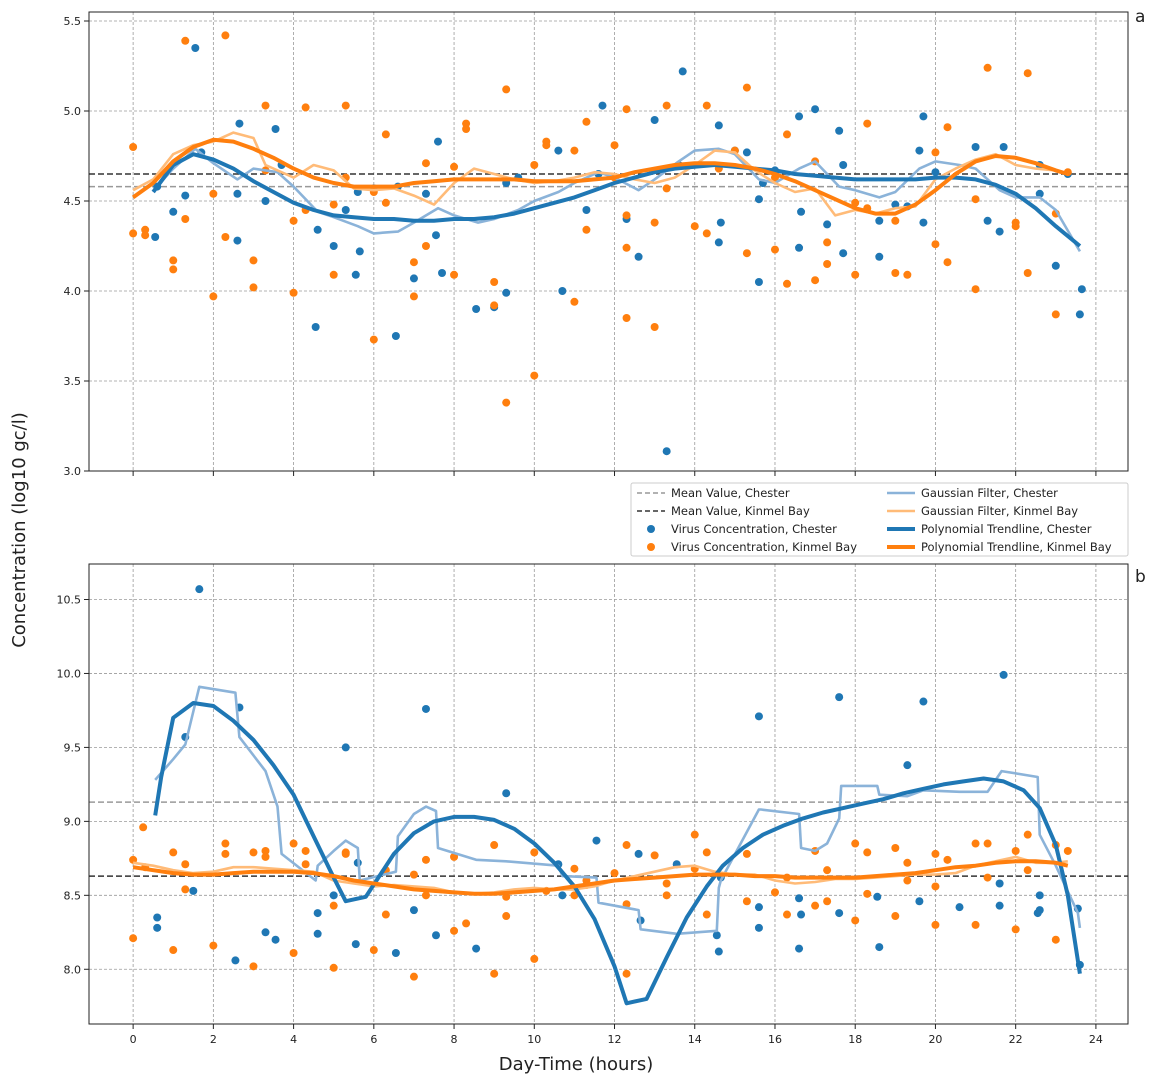  What do you see at coordinates (775, 1039) in the screenshot?
I see `x-tick-label: 16` at bounding box center [775, 1039].